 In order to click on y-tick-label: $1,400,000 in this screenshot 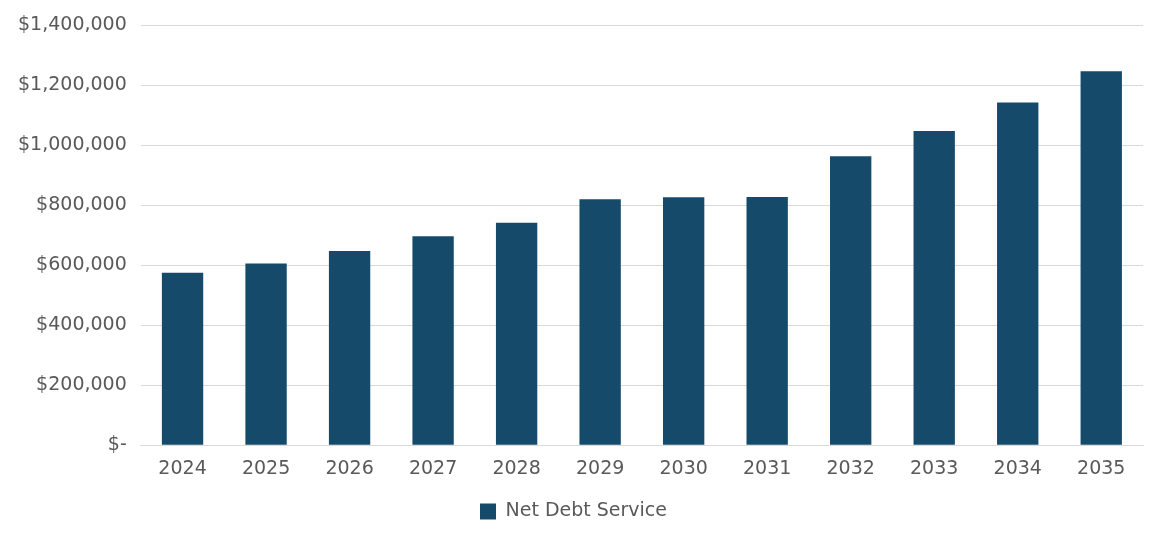, I will do `click(72, 23)`.